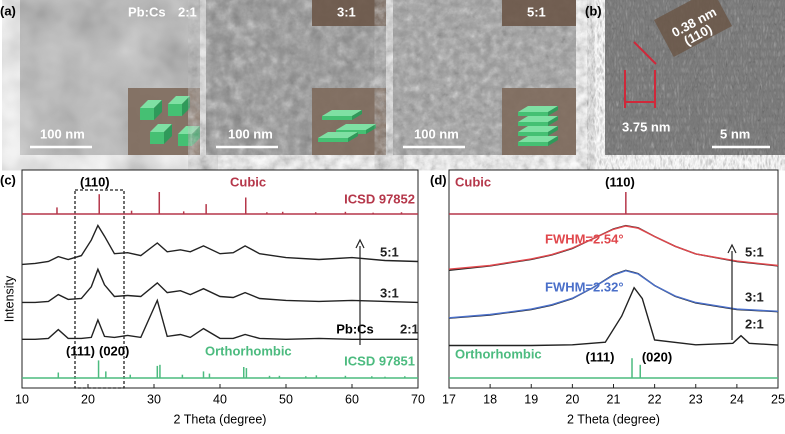  What do you see at coordinates (147, 11) in the screenshot?
I see `image-label: Pb:Cs` at bounding box center [147, 11].